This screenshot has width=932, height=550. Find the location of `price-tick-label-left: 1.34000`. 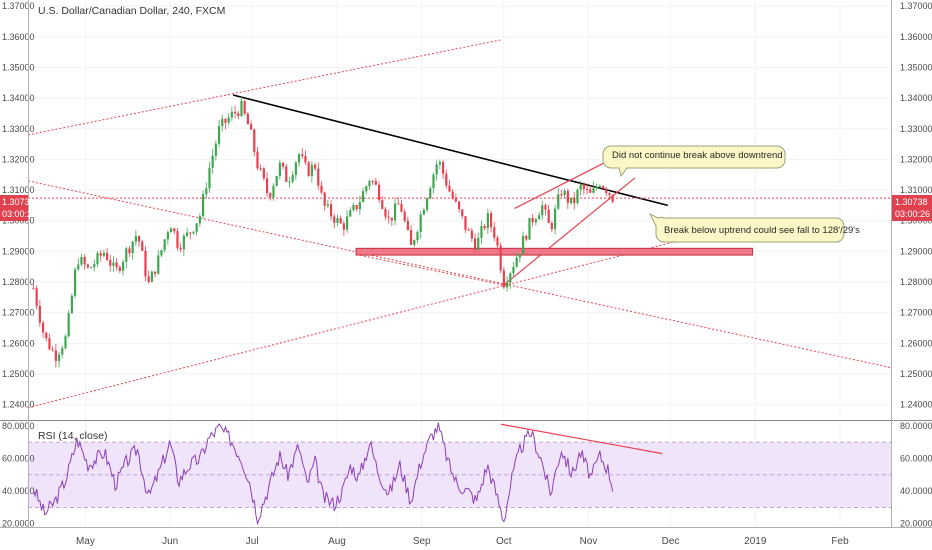

price-tick-label-left: 1.34000 is located at coordinates (18, 98).